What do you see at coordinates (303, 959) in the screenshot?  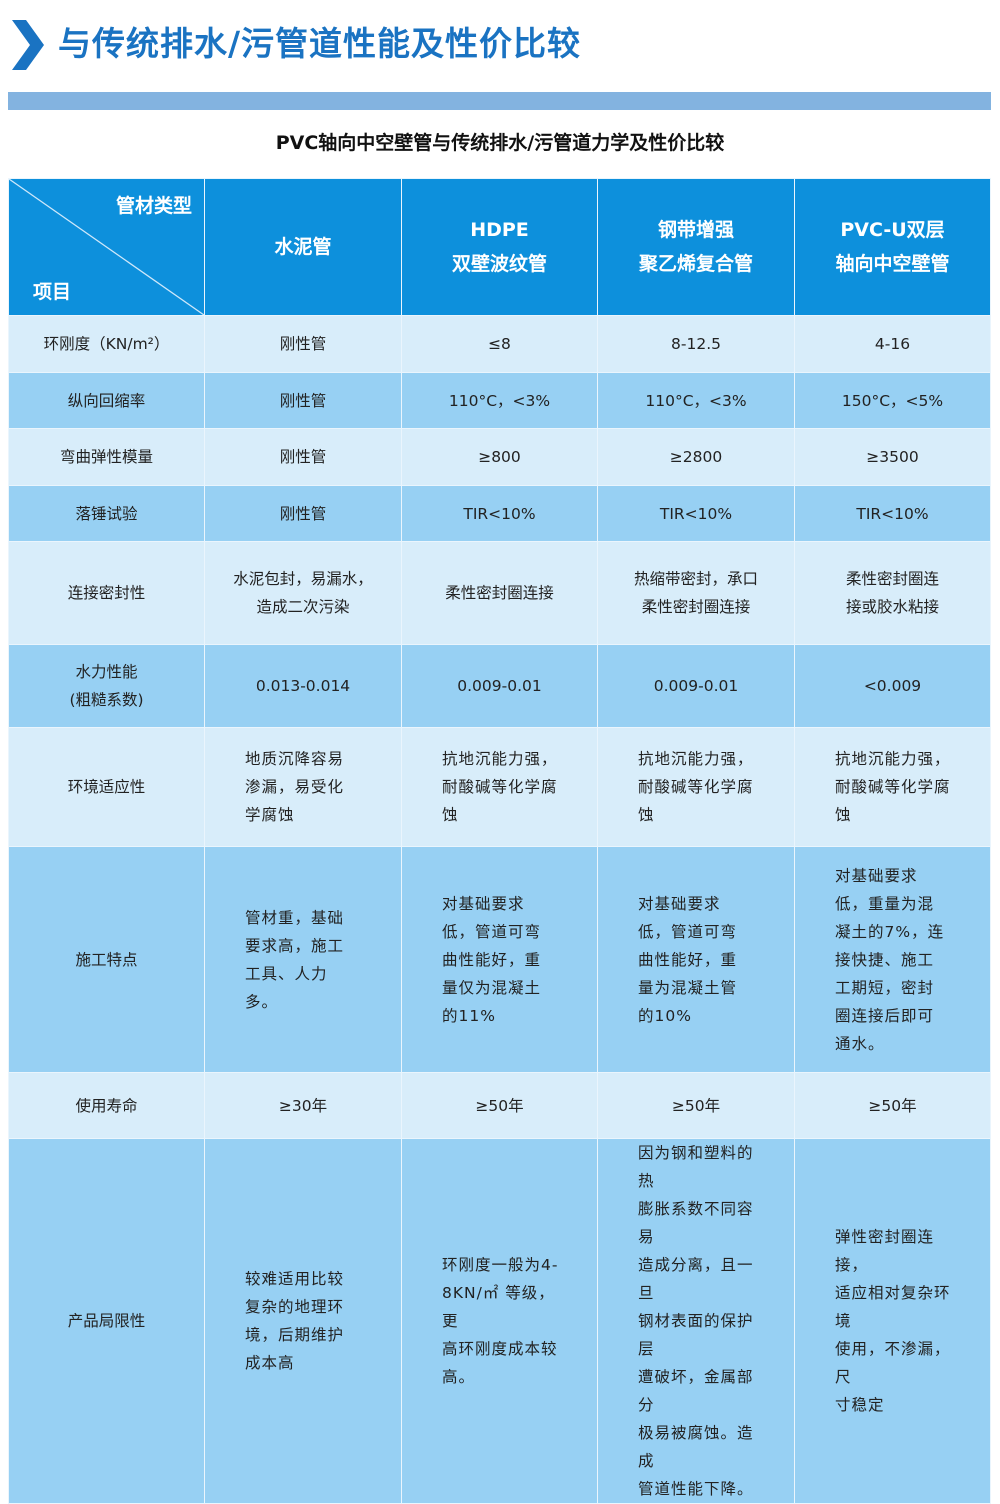 I see `table-cell: 管材重，基础 要求高，施工 工具、人力 多。` at bounding box center [303, 959].